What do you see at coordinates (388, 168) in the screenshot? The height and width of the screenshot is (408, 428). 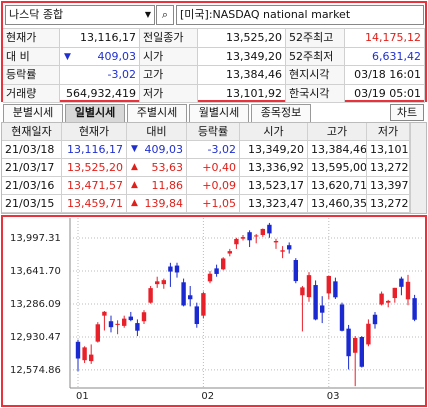 I see `table-cell: 13,272,69` at bounding box center [388, 168].